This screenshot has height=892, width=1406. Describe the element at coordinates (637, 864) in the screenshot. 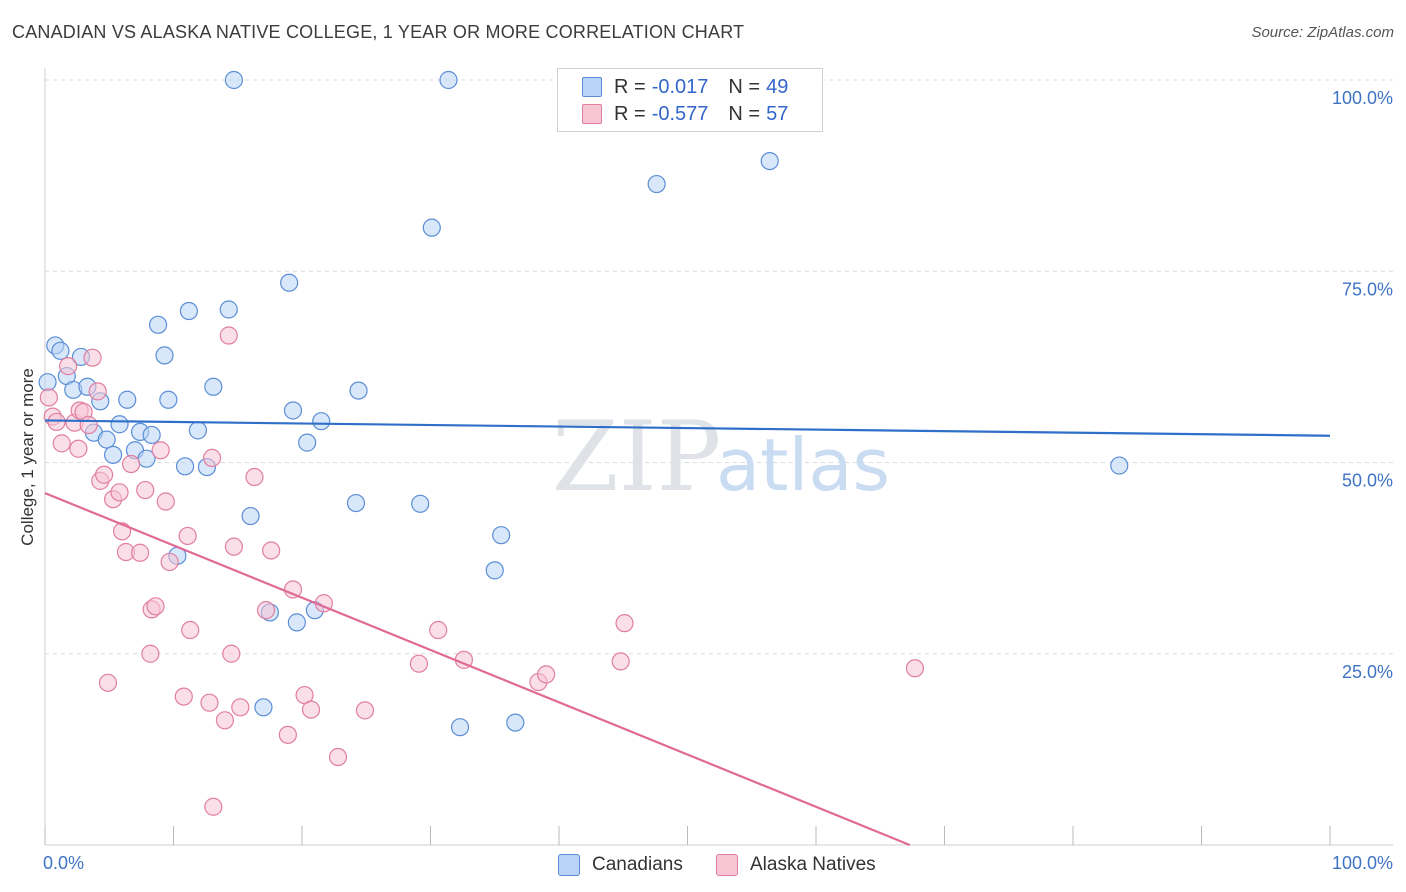

I see `legend-label-canadians: Canadians` at that location.